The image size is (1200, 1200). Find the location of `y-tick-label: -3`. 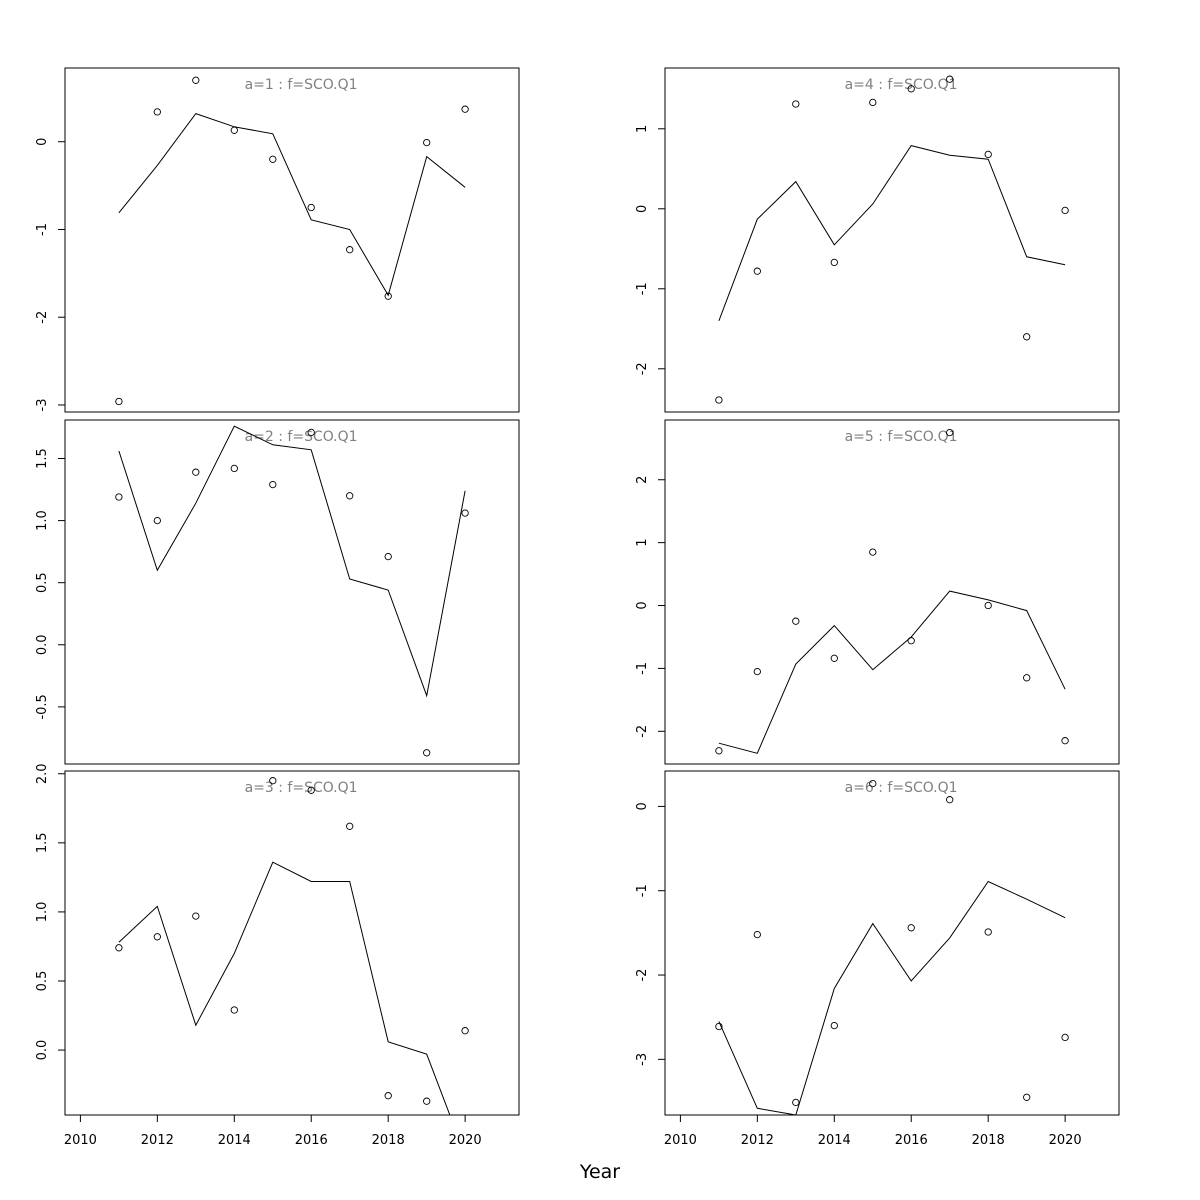

y-tick-label: -3 is located at coordinates (642, 1059).